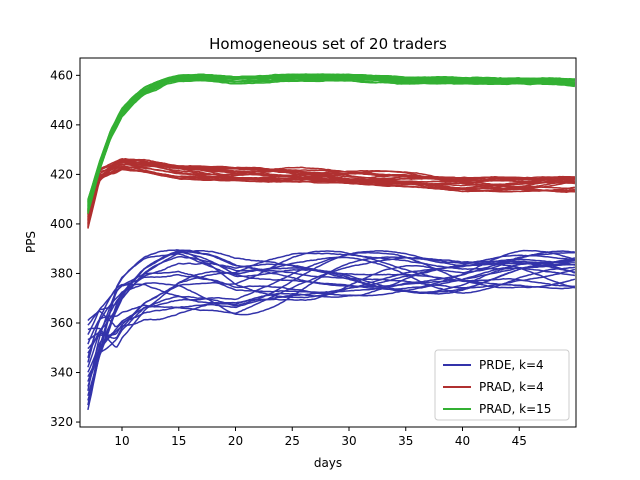 The height and width of the screenshot is (480, 640). Describe the element at coordinates (178, 441) in the screenshot. I see `x-tick-label: 15` at that location.